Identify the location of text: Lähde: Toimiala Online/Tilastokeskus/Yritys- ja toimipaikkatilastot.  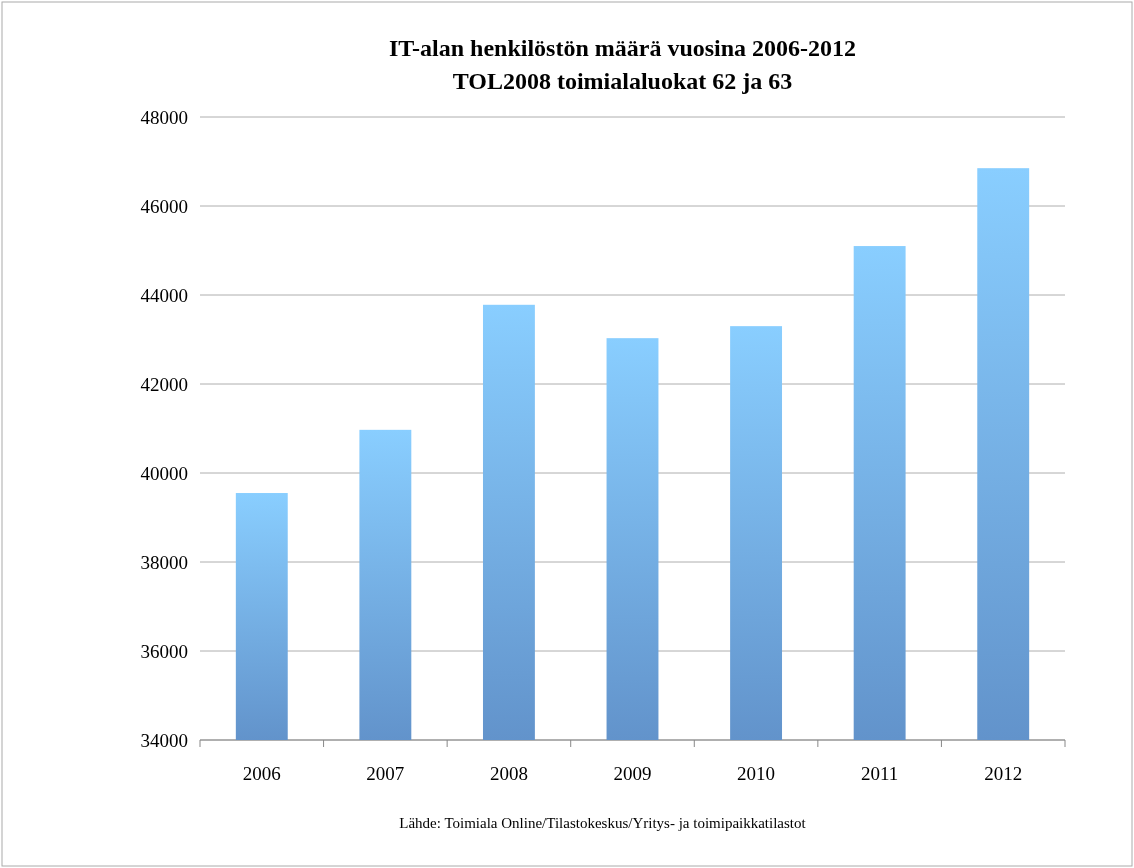
(603, 823).